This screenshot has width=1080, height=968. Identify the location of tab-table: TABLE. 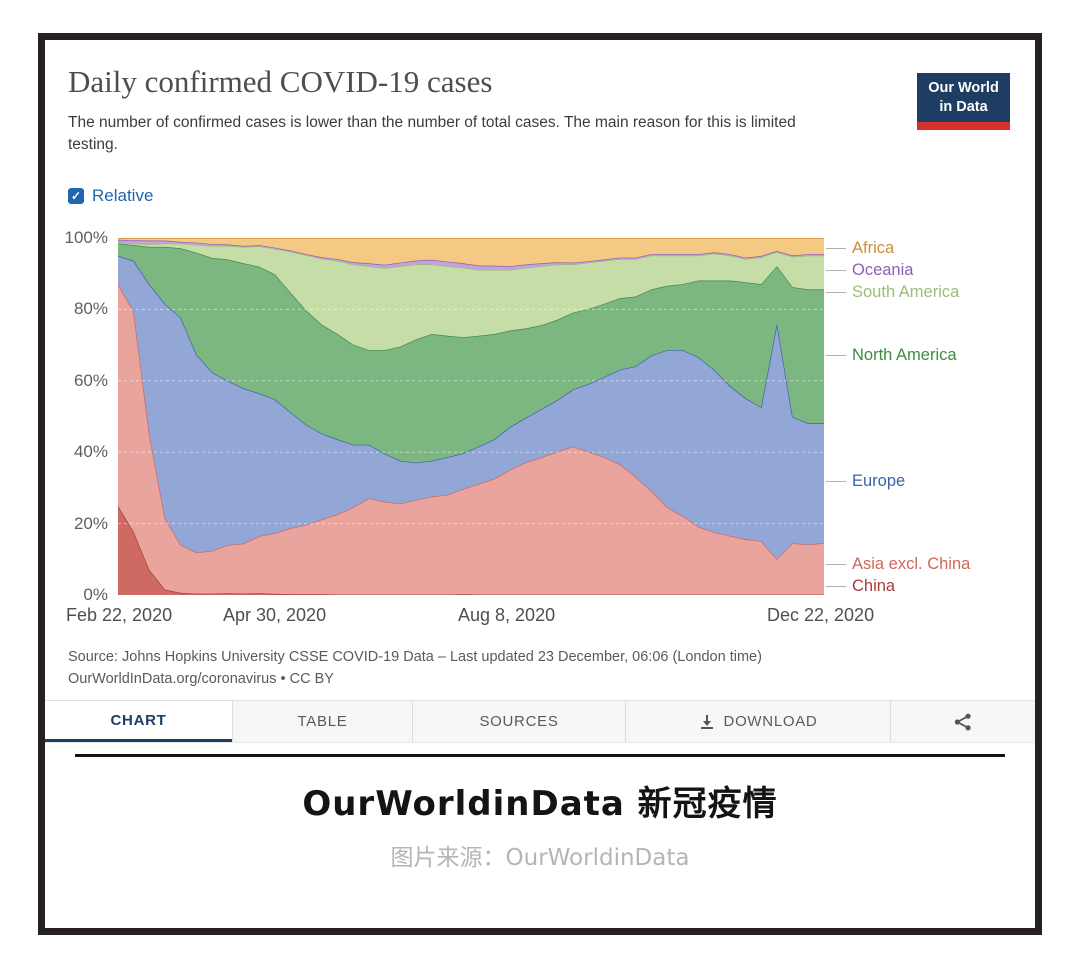
(322, 721).